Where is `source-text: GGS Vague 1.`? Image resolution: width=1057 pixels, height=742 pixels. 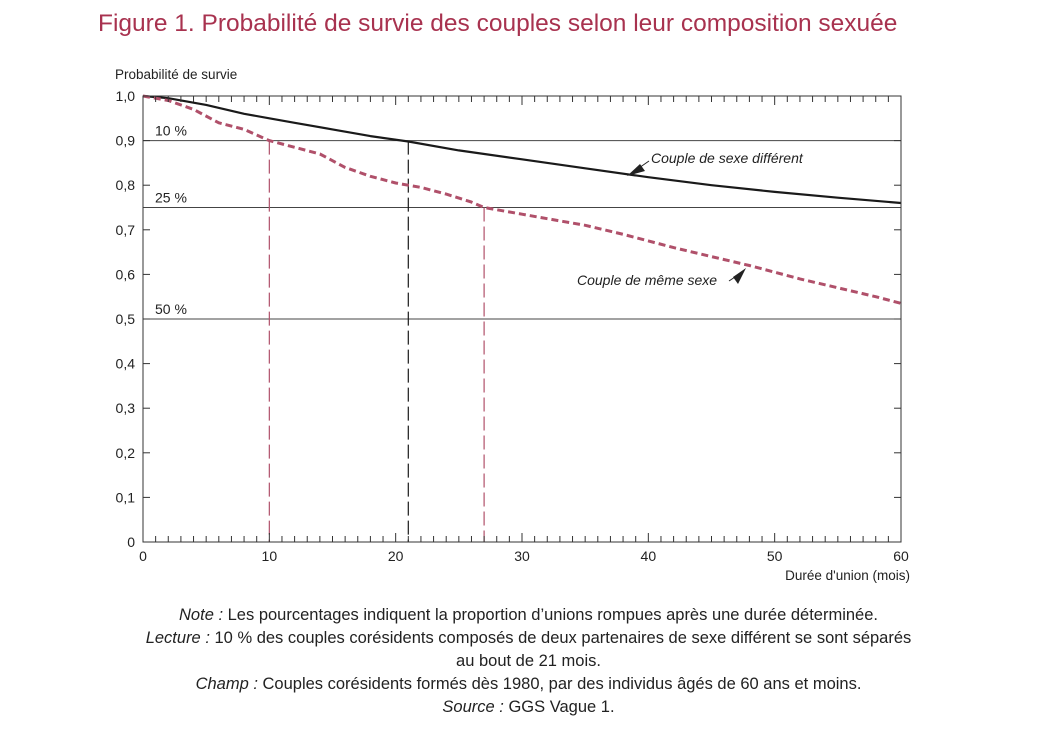 source-text: GGS Vague 1. is located at coordinates (559, 707).